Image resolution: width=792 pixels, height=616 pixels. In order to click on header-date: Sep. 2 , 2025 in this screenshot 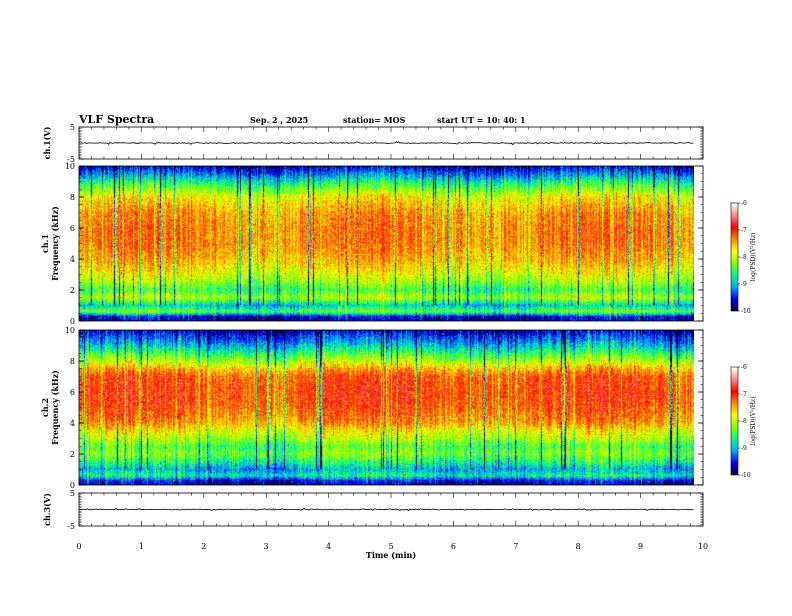, I will do `click(279, 120)`.